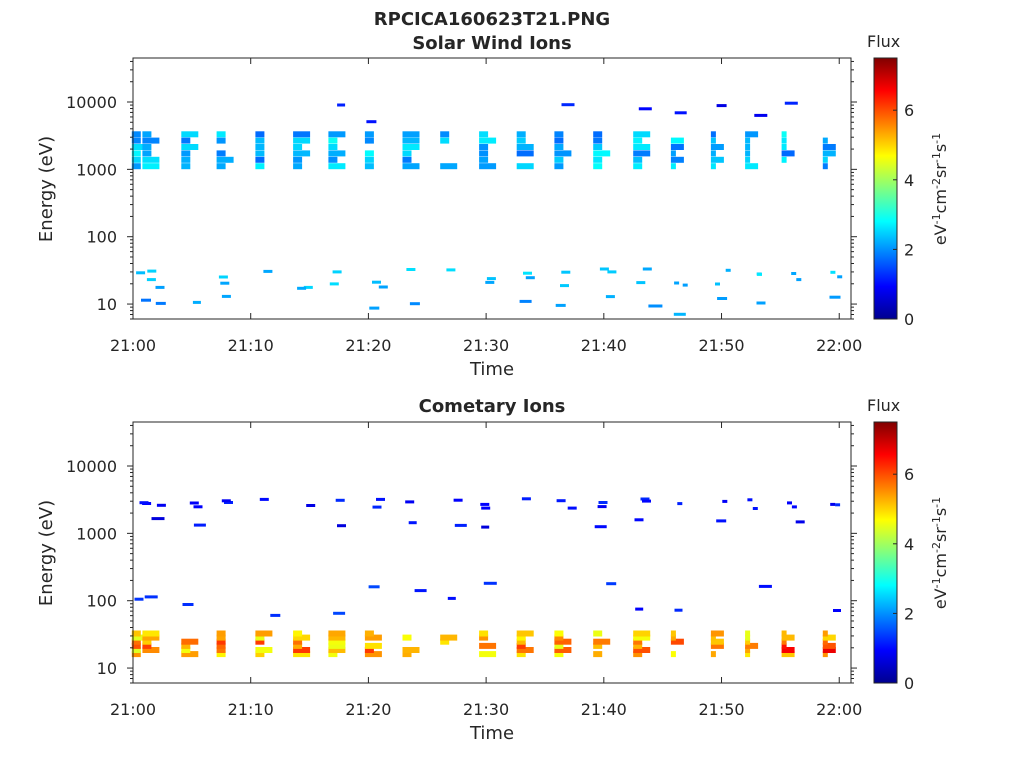  I want to click on y-tick-label: 10, so click(107, 304).